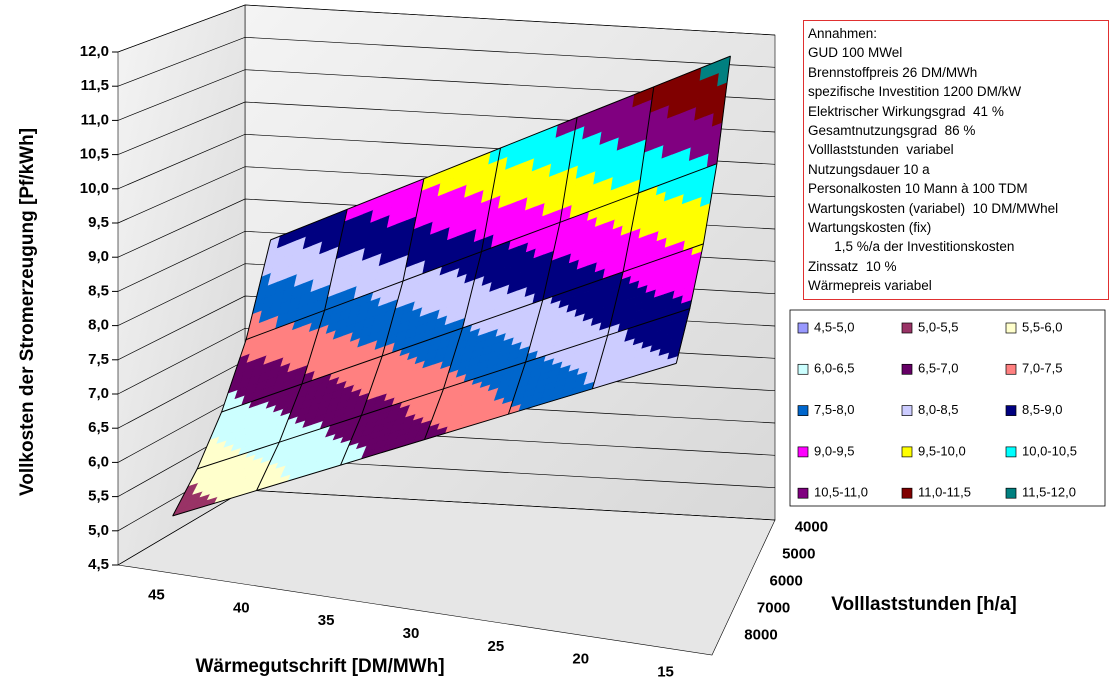 This screenshot has width=1115, height=684. Describe the element at coordinates (944, 492) in the screenshot. I see `legend-label: 11,0-11,5` at that location.